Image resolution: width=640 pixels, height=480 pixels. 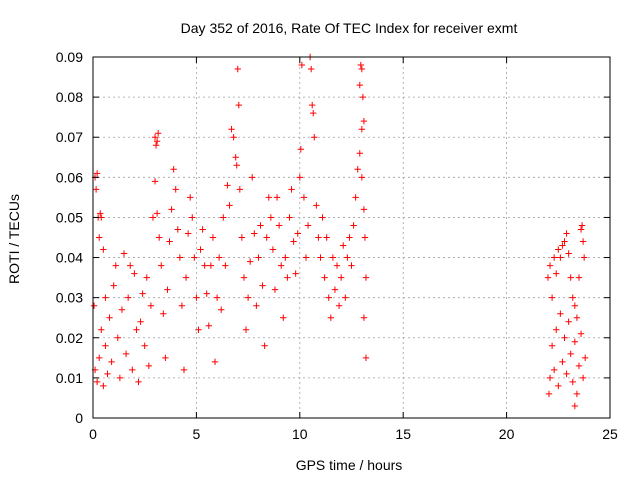 I want to click on y-tick-label: 0.09, so click(x=69, y=57).